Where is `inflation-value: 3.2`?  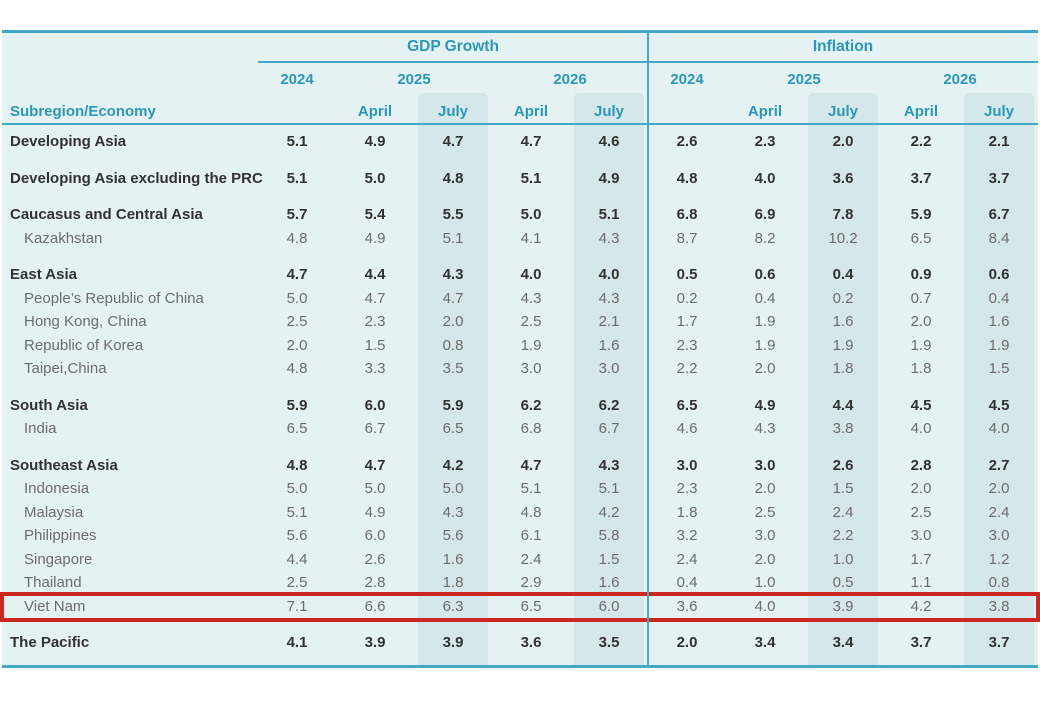
inflation-value: 3.2 is located at coordinates (687, 536).